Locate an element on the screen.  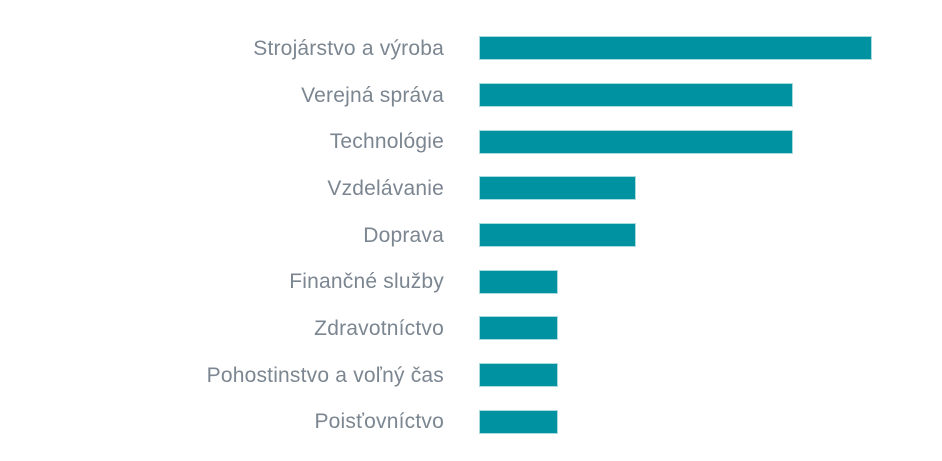
bar-row: Pohostinstvo a voľný čas is located at coordinates (471, 375).